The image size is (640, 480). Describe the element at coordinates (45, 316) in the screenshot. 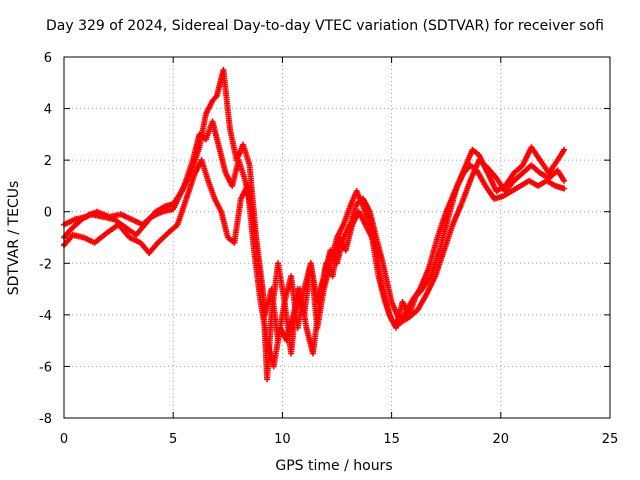

I see `y-tick-label: -4` at that location.